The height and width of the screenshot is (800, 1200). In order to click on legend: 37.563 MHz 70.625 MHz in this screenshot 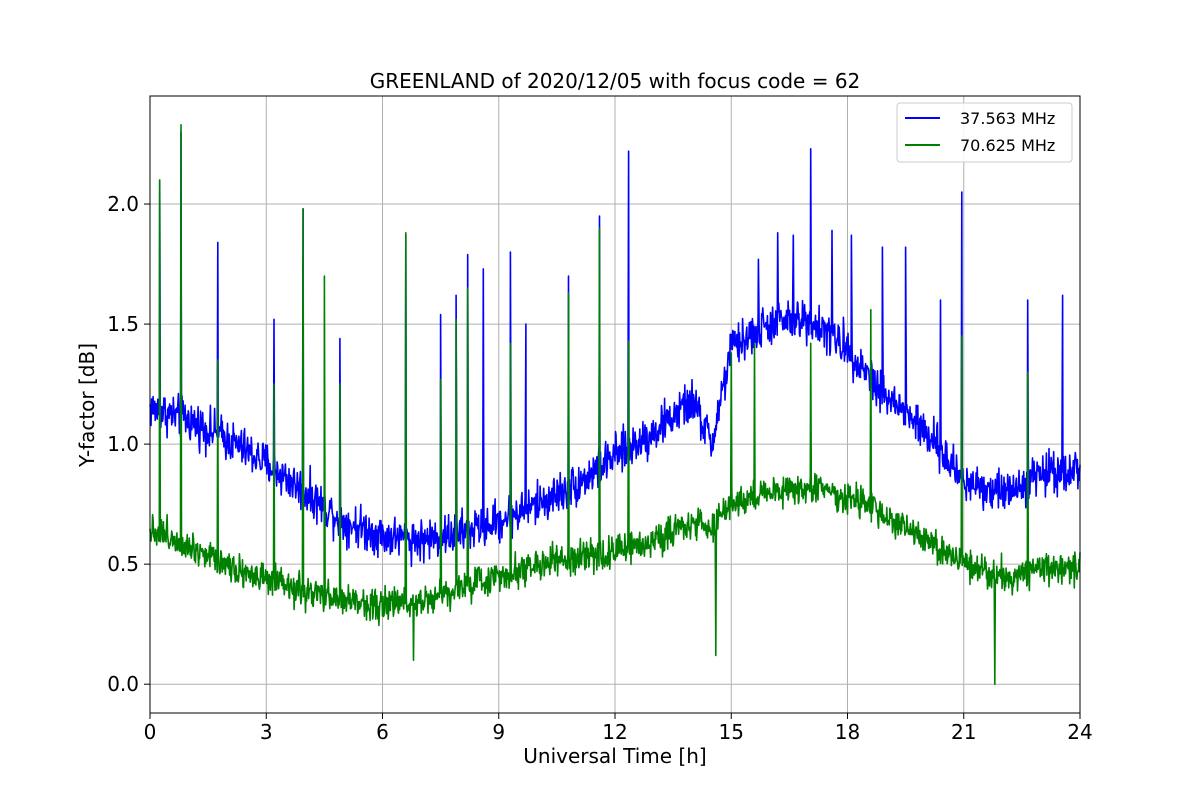, I will do `click(984, 132)`.